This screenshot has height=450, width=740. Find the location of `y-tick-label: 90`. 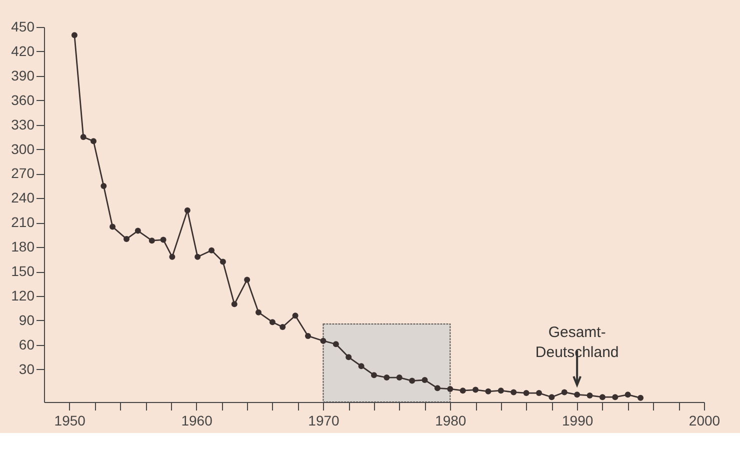

y-tick-label: 90 is located at coordinates (26, 320).